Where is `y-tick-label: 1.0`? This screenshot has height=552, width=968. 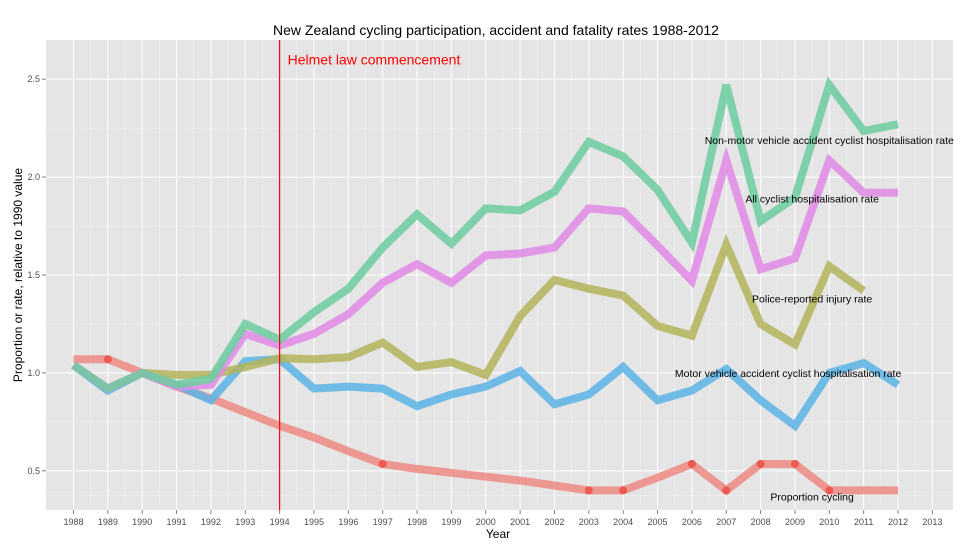 y-tick-label: 1.0 is located at coordinates (33, 373).